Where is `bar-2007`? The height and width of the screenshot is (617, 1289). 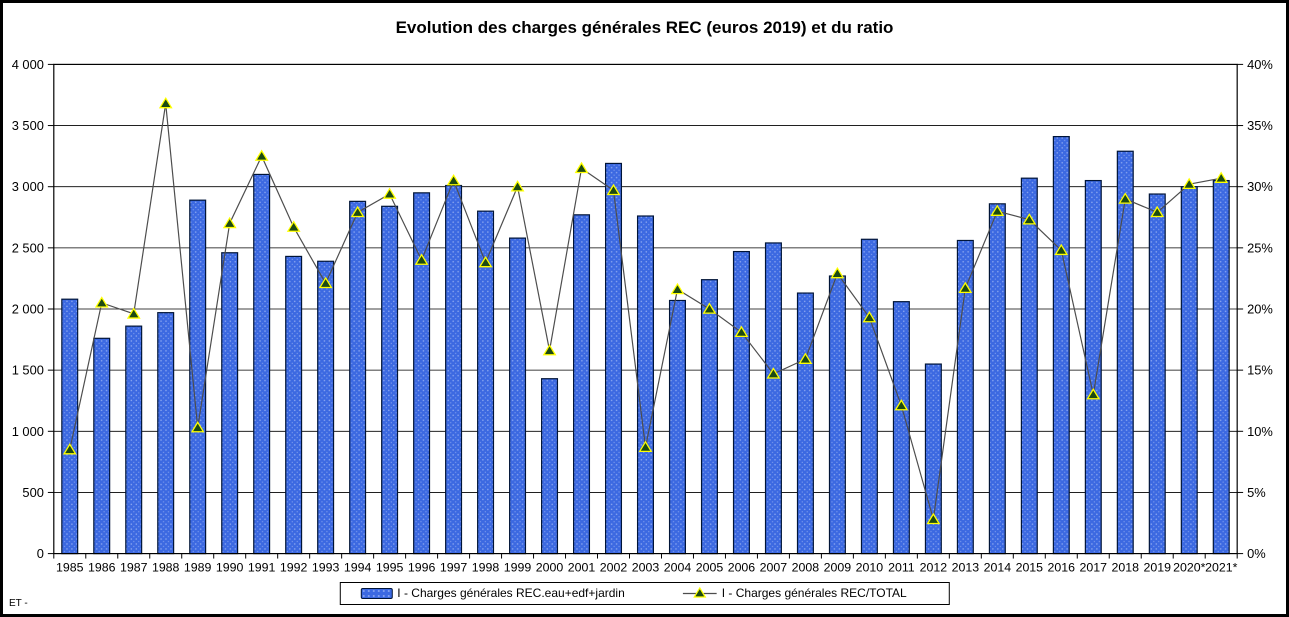
bar-2007 is located at coordinates (773, 398).